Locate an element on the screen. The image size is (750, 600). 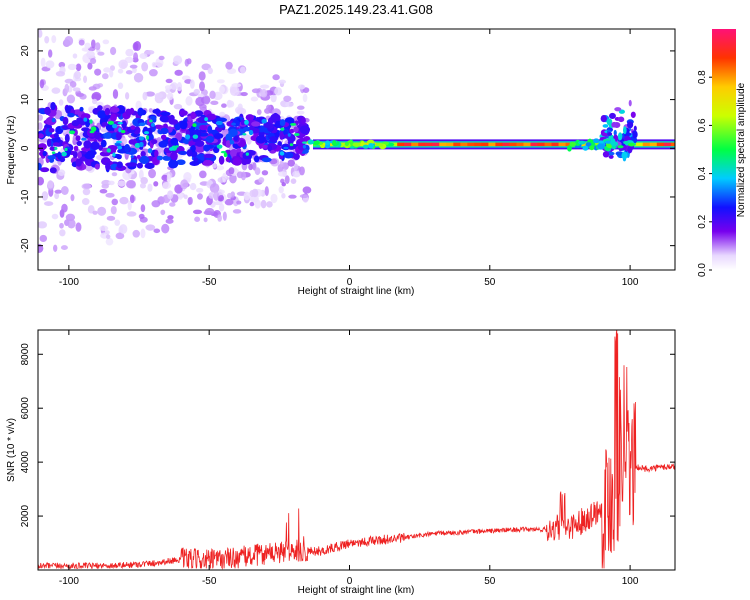
spectrogram-y-axis-label: Frequency (Hz) is located at coordinates (11, 150).